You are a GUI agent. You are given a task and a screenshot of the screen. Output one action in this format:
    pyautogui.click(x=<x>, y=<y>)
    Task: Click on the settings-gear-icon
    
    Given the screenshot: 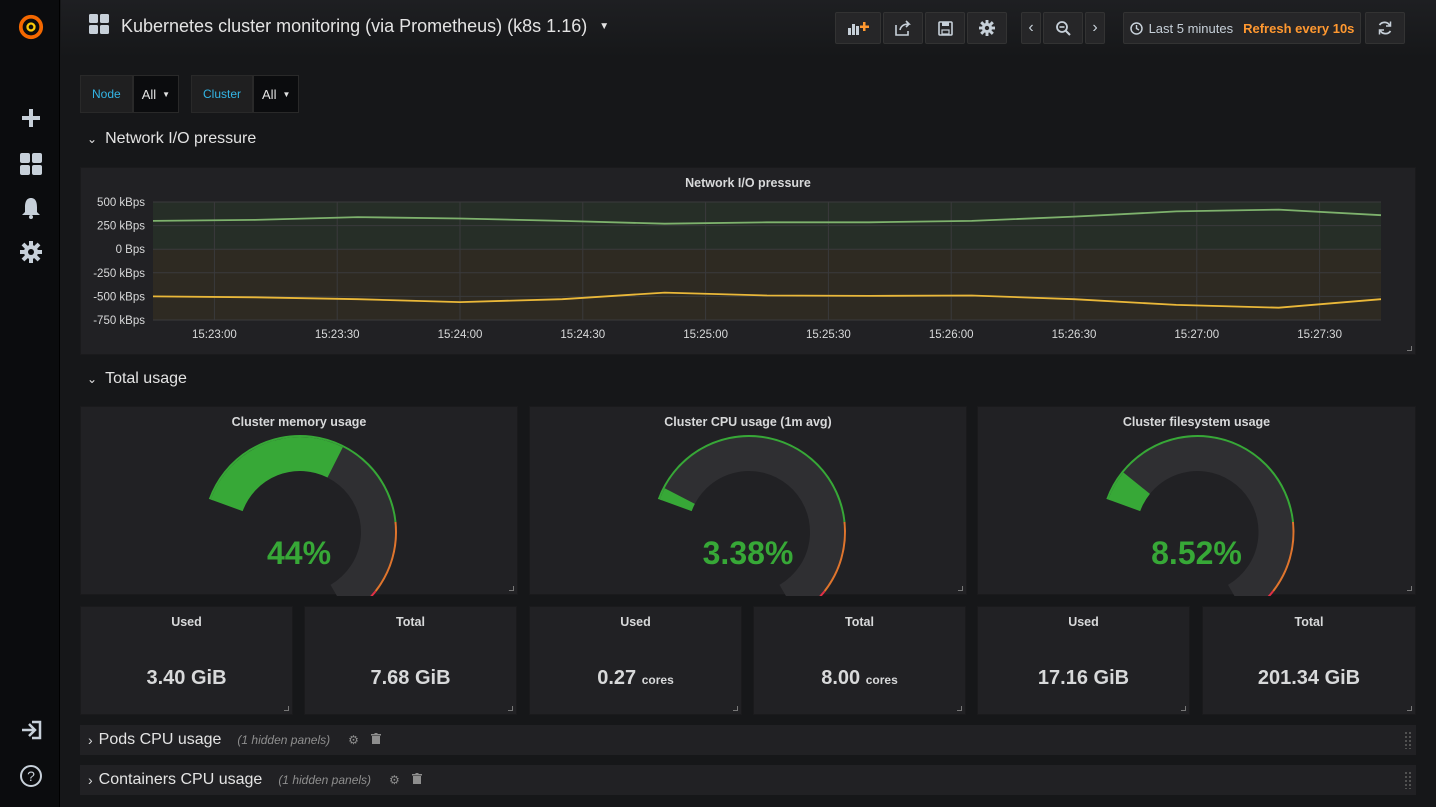 What is the action you would take?
    pyautogui.click(x=987, y=28)
    